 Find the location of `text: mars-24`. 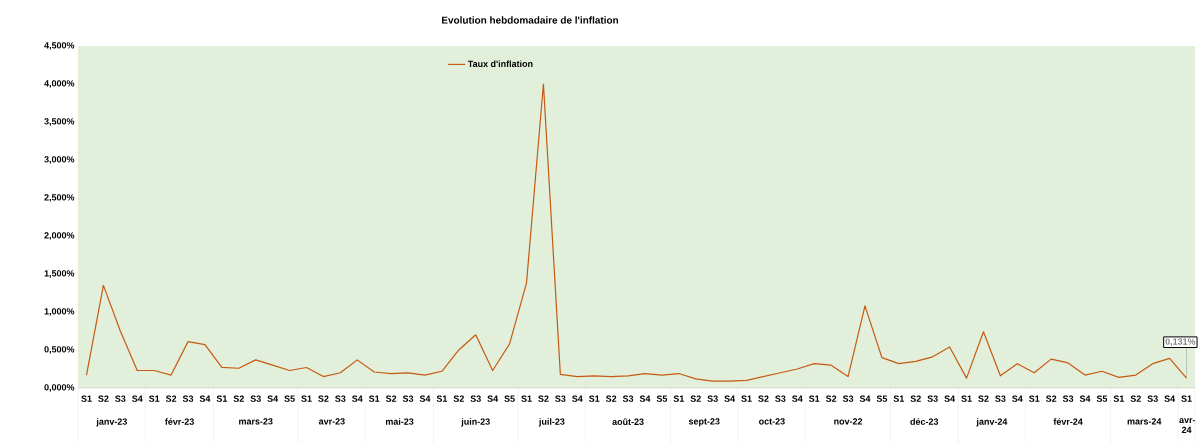

text: mars-24 is located at coordinates (1144, 421).